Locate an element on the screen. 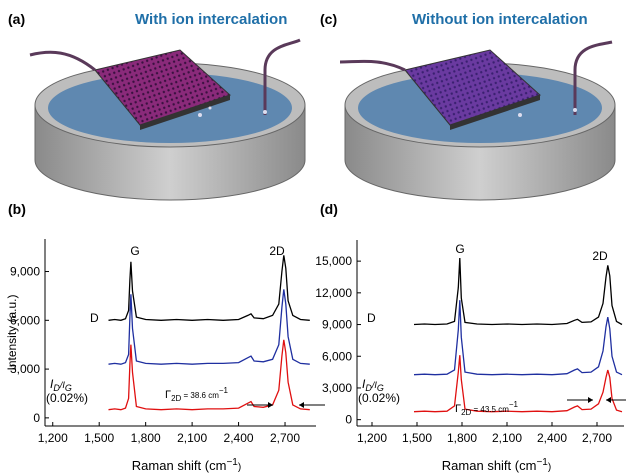 The width and height of the screenshot is (626, 476). y-tick-label: 12,000 is located at coordinates (333, 293).